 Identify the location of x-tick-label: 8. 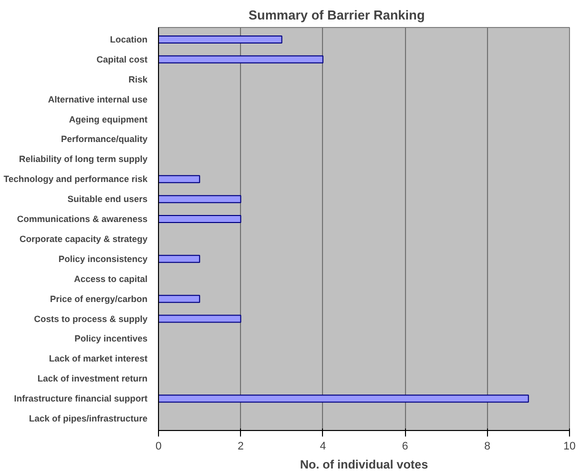
(487, 446).